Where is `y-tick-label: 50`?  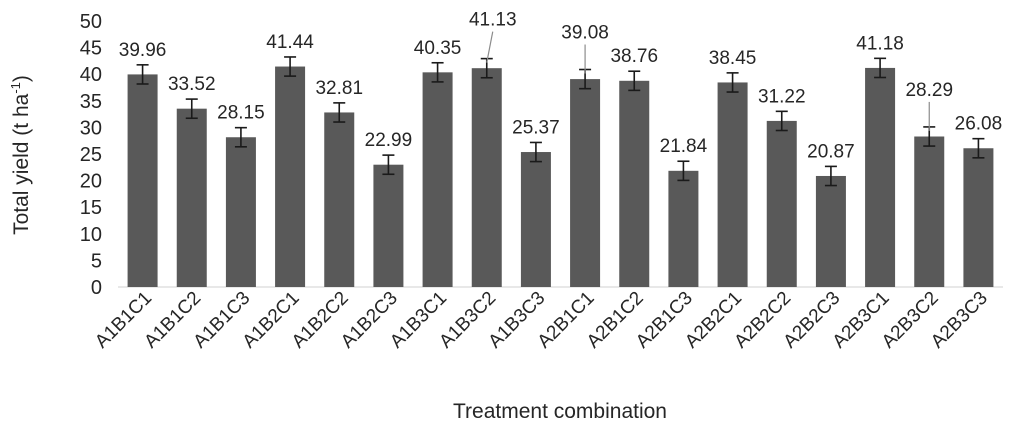
y-tick-label: 50 is located at coordinates (91, 22).